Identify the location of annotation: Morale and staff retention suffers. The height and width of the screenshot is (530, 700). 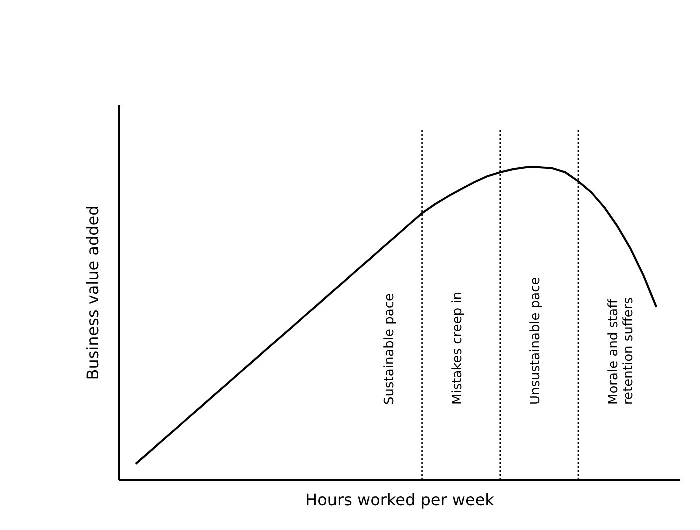
(621, 351).